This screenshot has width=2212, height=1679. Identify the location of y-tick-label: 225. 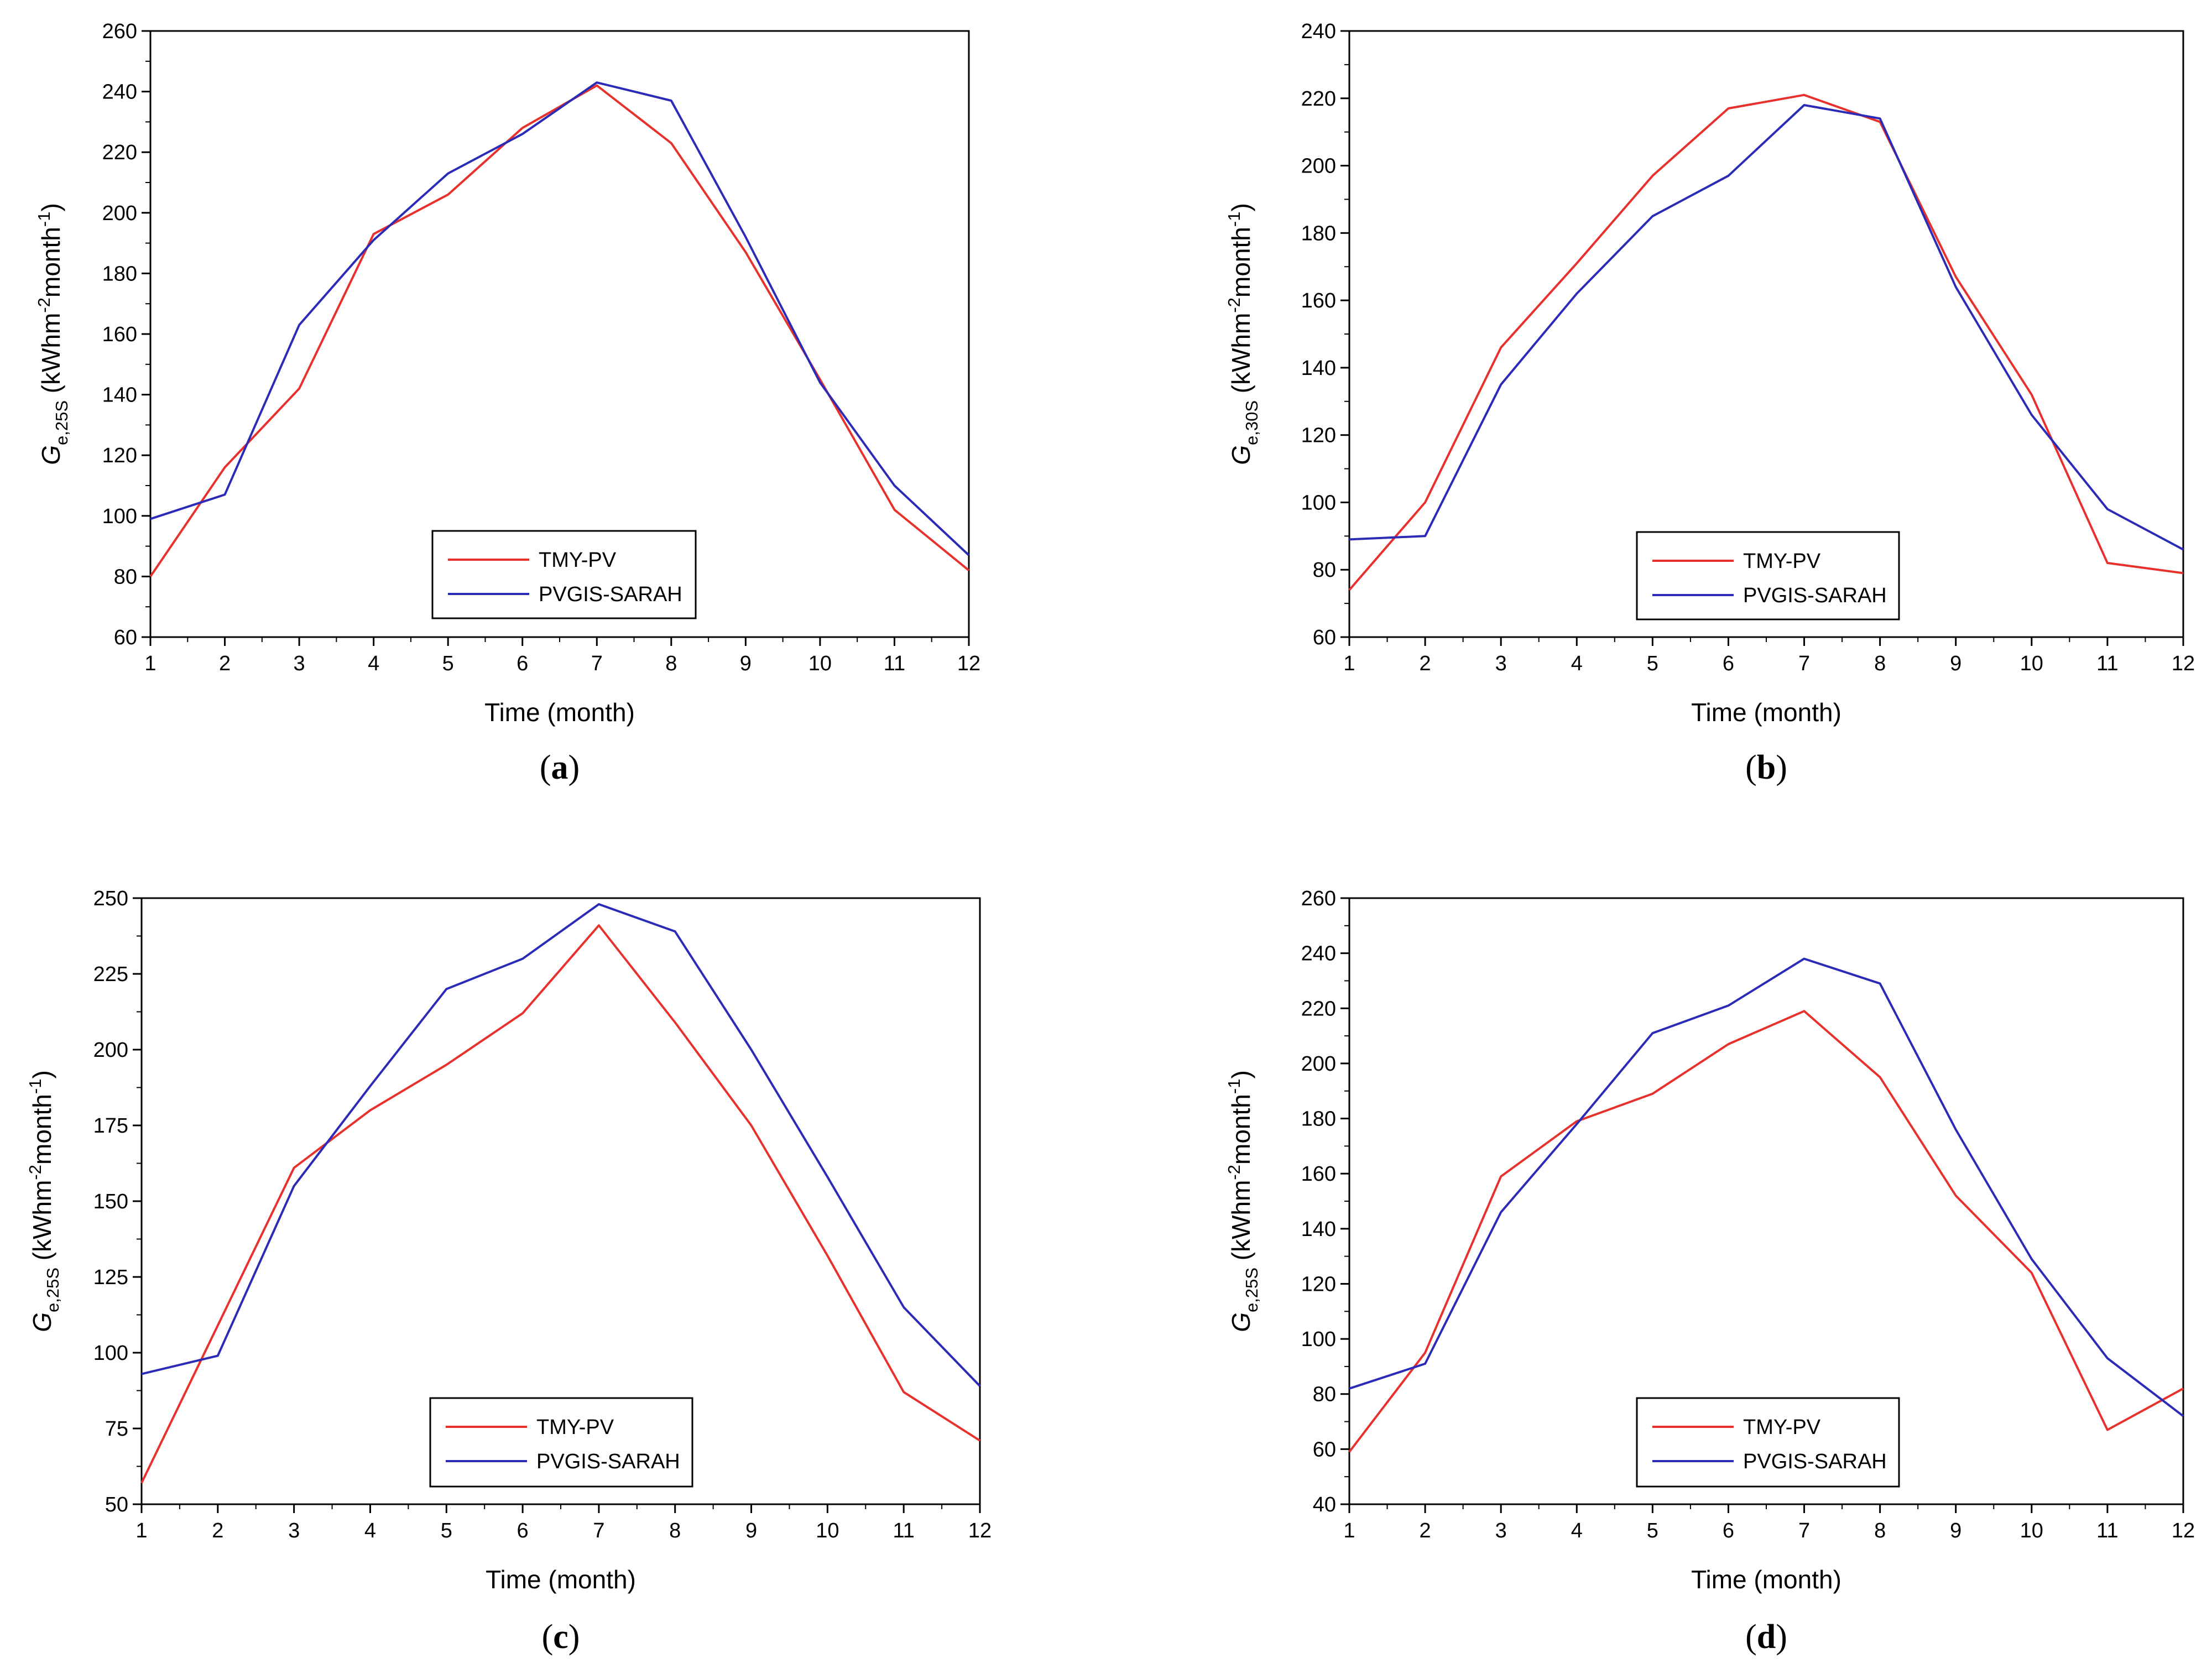
(111, 974).